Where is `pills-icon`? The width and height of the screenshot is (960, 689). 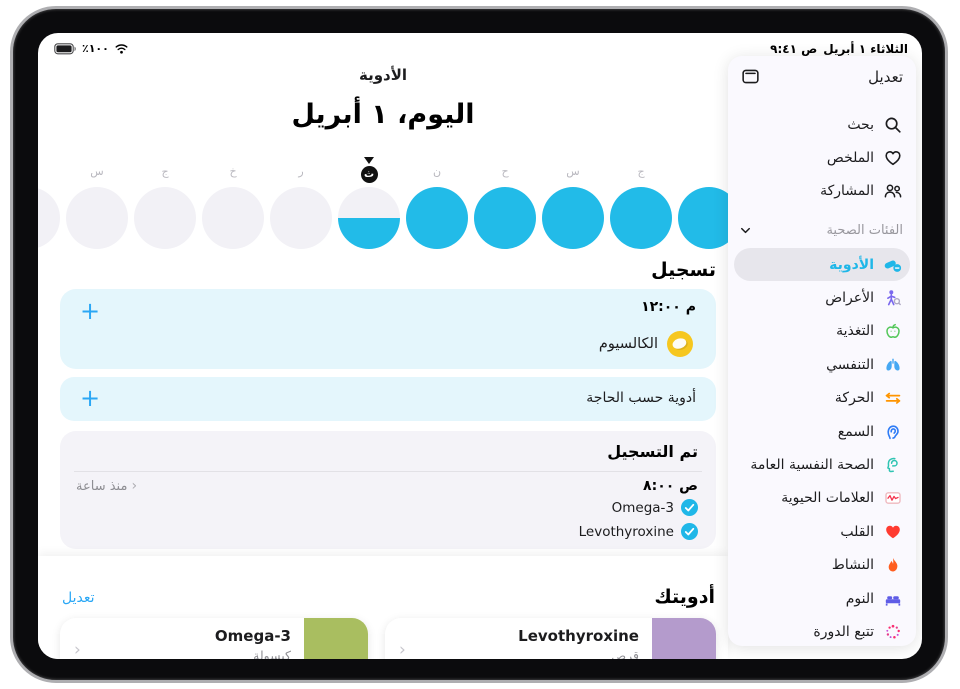
pills-icon is located at coordinates (893, 266).